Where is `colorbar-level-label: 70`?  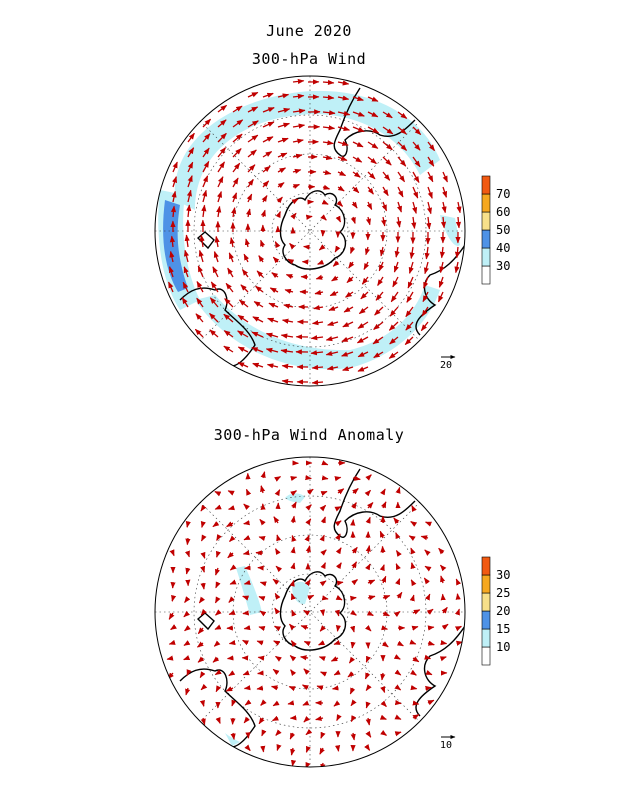
colorbar-level-label: 70 is located at coordinates (503, 194).